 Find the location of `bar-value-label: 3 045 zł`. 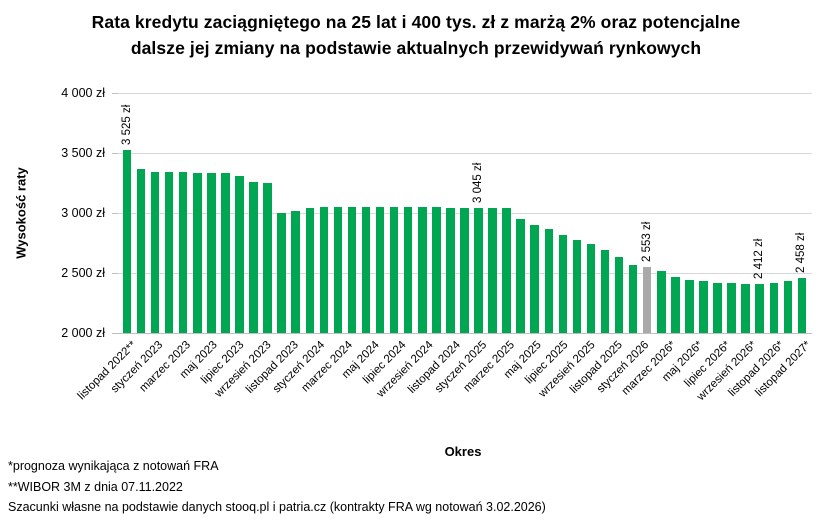

bar-value-label: 3 045 zł is located at coordinates (478, 182).